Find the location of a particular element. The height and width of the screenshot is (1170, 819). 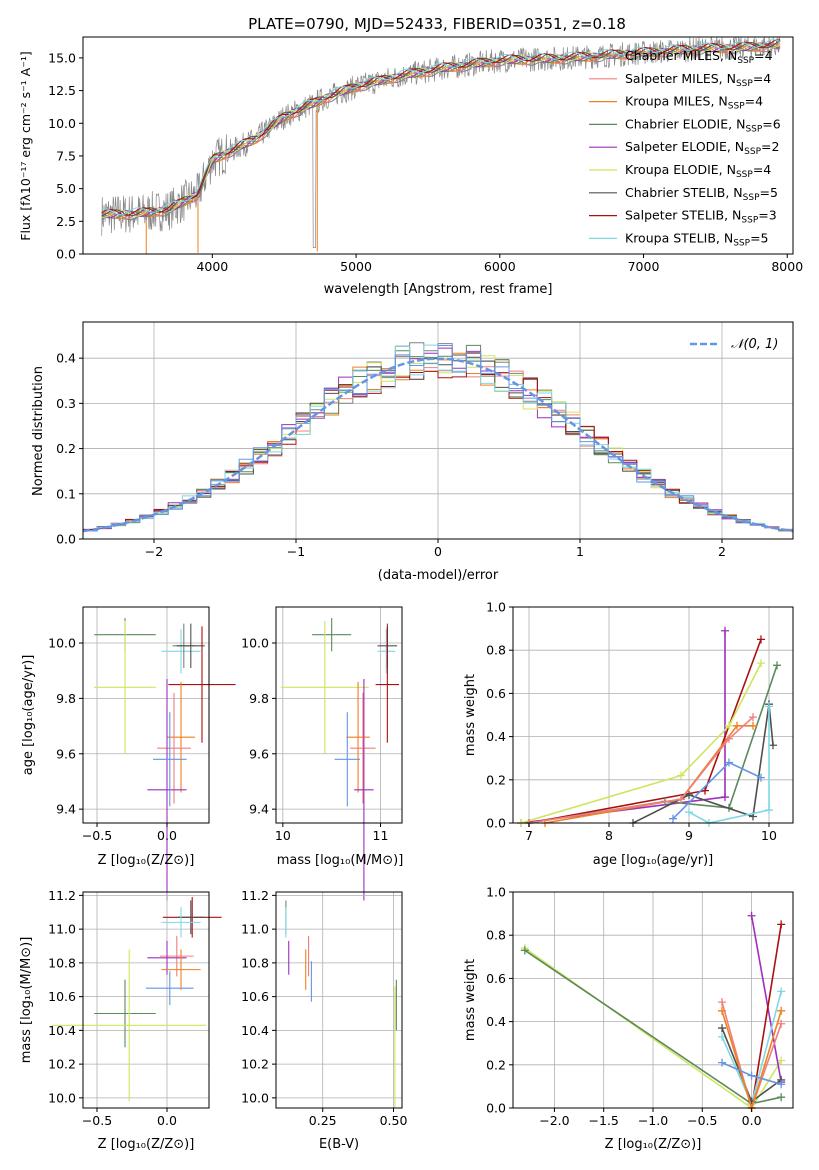

x-tick-label: −1.0 is located at coordinates (653, 1120).